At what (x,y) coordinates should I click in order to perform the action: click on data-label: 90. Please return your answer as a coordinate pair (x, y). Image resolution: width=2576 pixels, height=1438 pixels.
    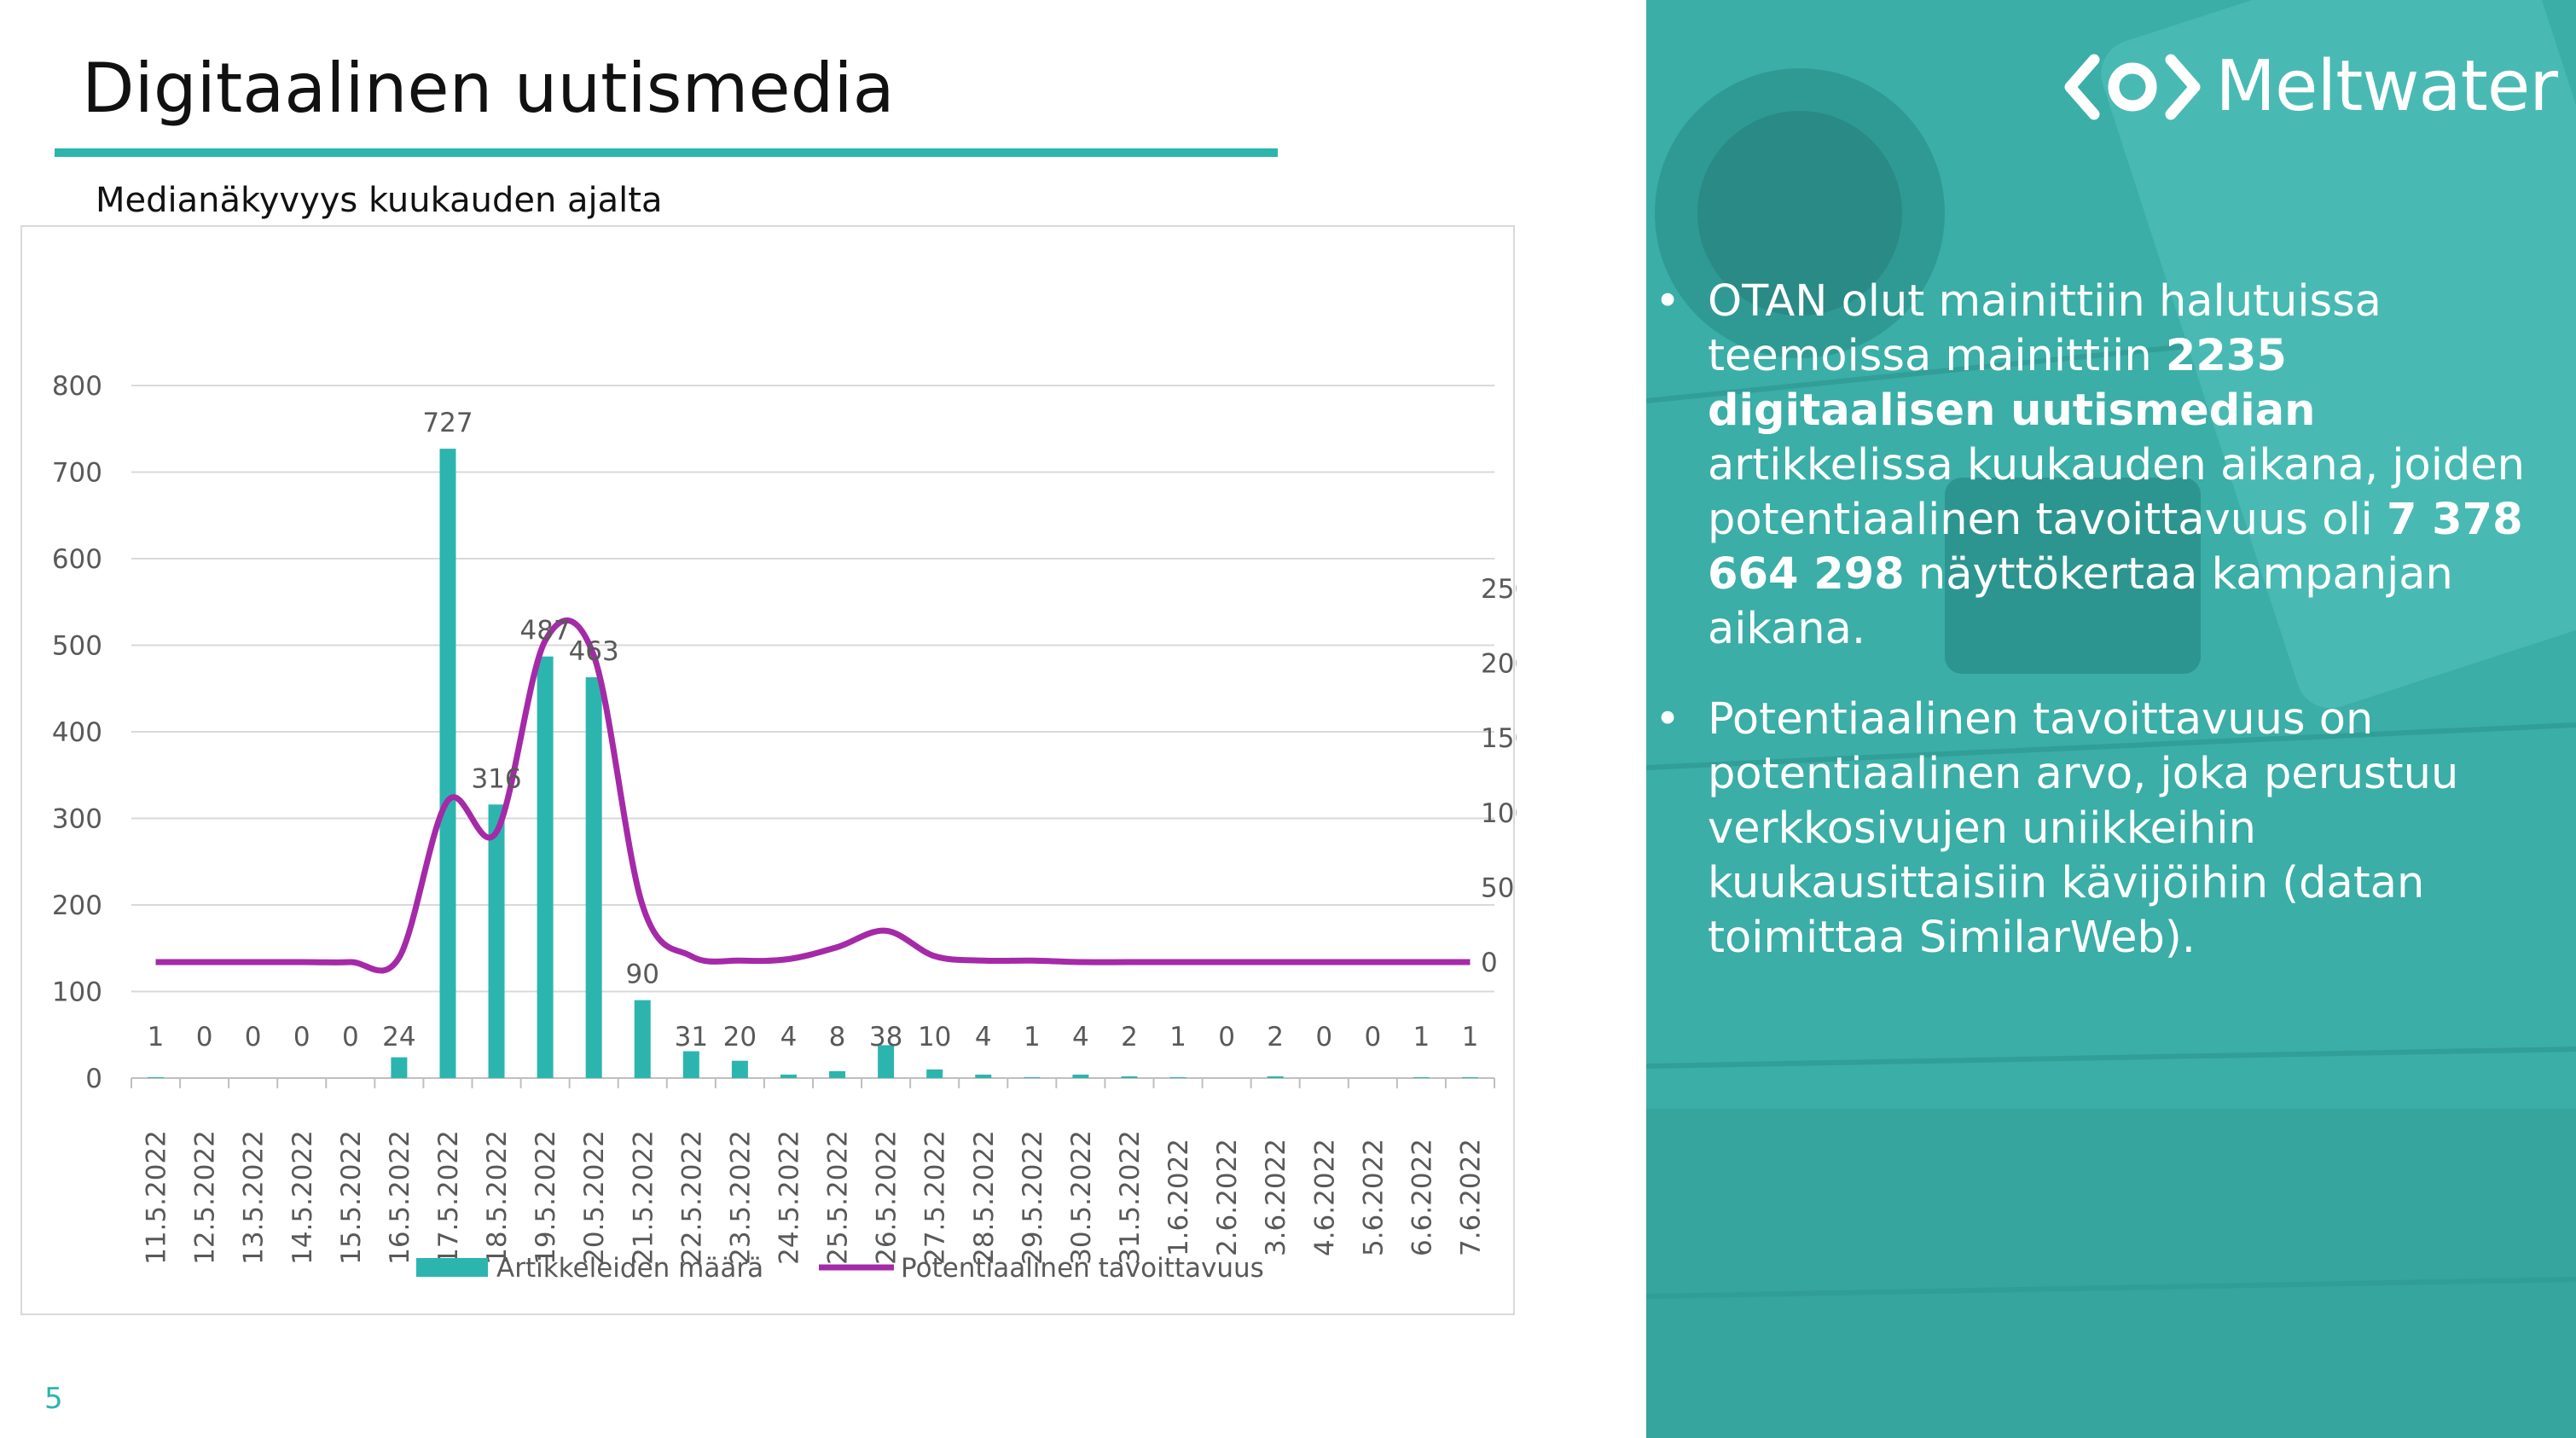
    Looking at the image, I should click on (642, 975).